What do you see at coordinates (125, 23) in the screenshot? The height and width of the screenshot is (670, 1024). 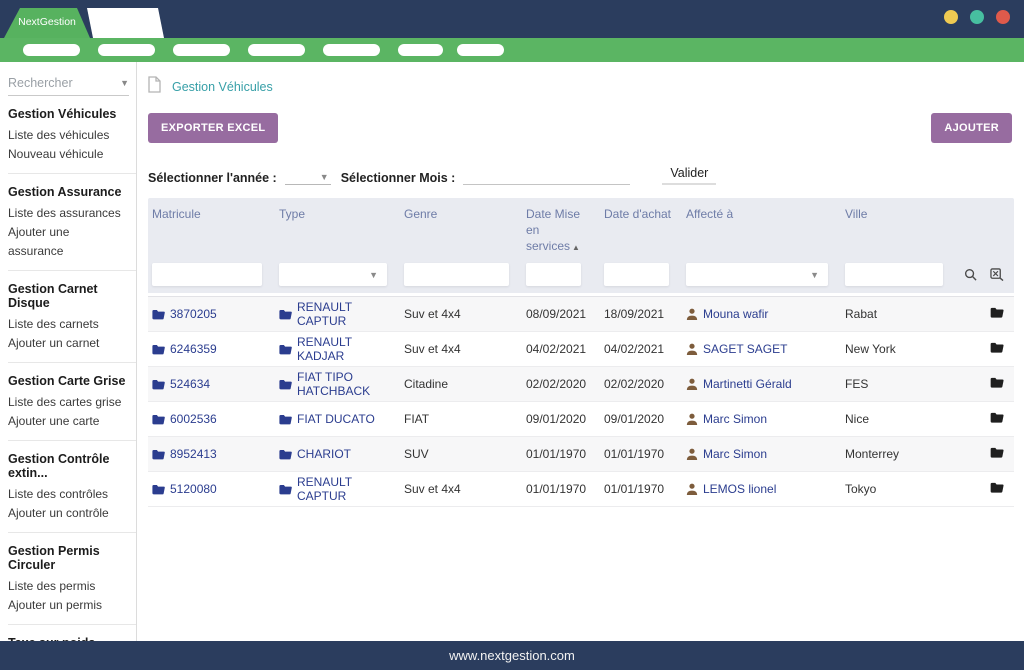 I see `secondary-tab` at bounding box center [125, 23].